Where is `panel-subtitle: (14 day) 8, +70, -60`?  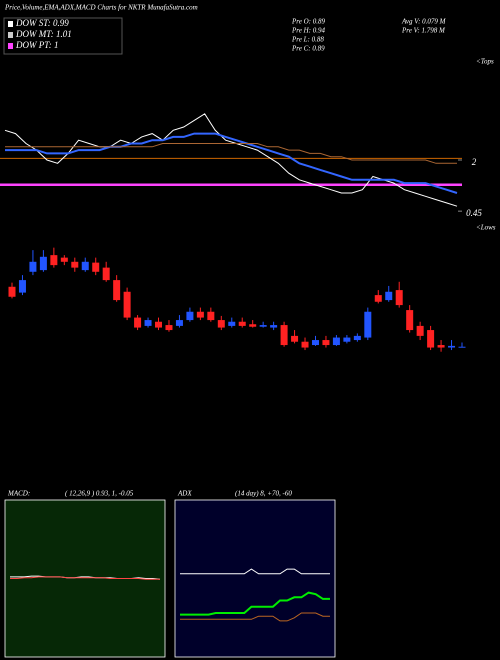 panel-subtitle: (14 day) 8, +70, -60 is located at coordinates (263, 494).